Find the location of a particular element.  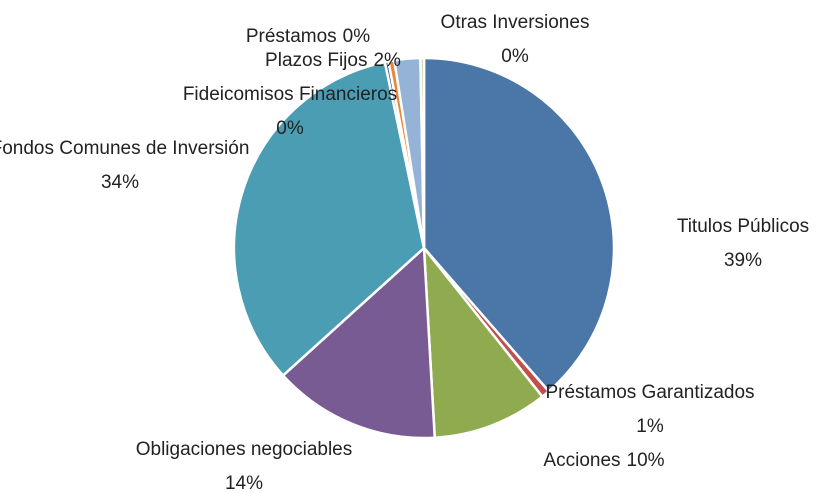

slice-label: Titulos Públicos 39% is located at coordinates (743, 243).